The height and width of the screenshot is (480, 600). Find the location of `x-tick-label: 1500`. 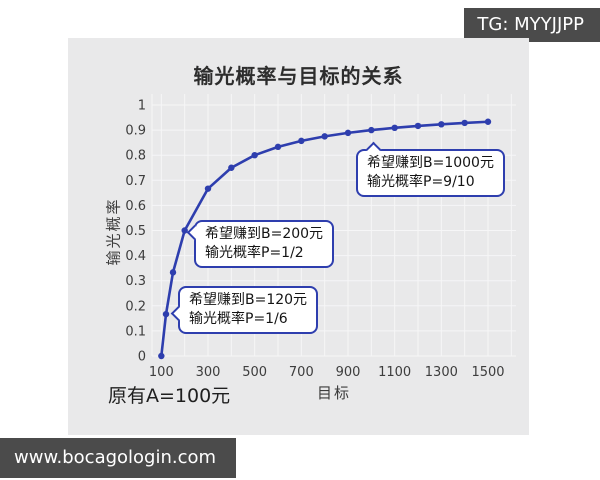

x-tick-label: 1500 is located at coordinates (487, 372).